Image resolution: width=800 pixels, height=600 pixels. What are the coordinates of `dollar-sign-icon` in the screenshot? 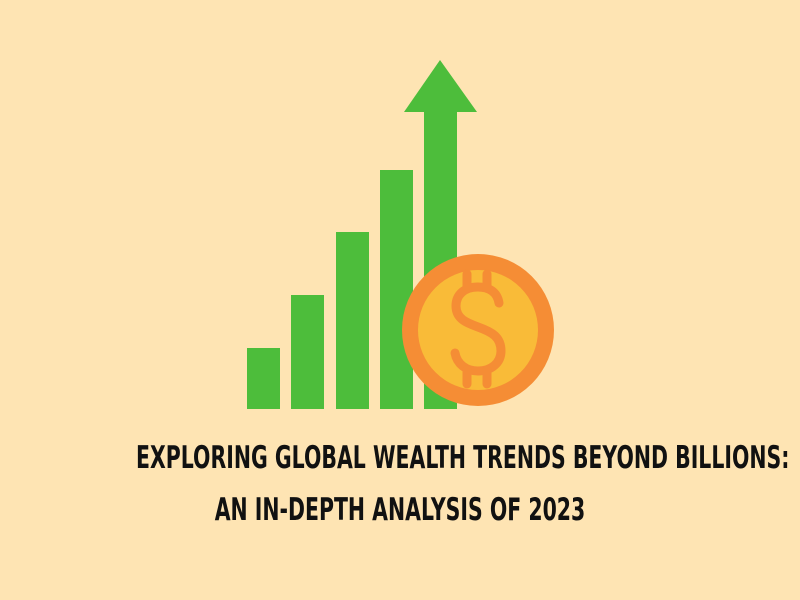 It's located at (478, 329).